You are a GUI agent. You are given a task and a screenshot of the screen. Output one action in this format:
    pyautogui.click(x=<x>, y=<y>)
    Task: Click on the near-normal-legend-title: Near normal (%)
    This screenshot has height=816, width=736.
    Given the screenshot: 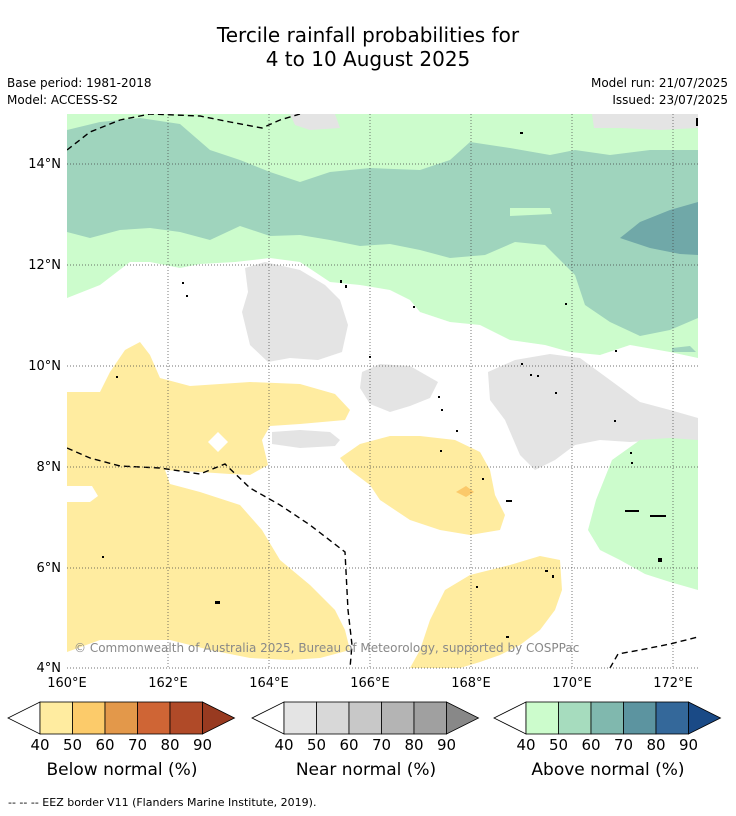 What is the action you would take?
    pyautogui.click(x=366, y=770)
    